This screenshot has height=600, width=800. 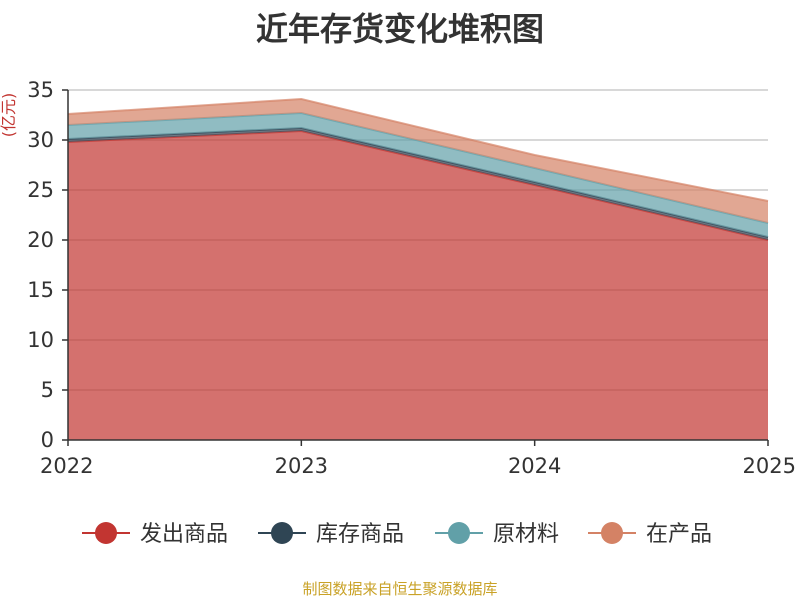 What do you see at coordinates (40, 140) in the screenshot?
I see `y-tick-label: 30` at bounding box center [40, 140].